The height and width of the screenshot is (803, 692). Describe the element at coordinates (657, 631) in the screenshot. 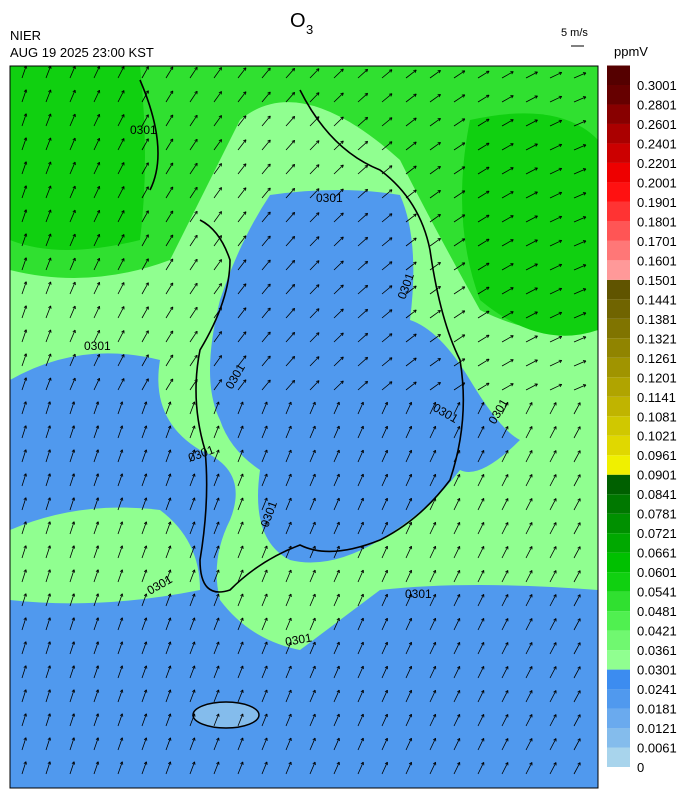

I see `colorbar-label: 0.0421` at that location.